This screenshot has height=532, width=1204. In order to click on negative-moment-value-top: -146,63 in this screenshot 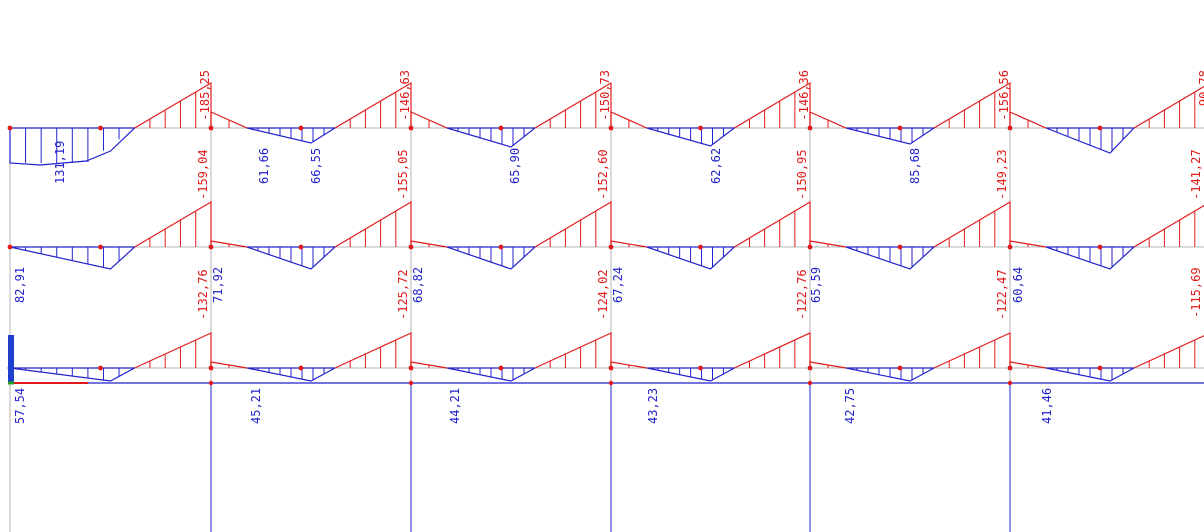, I will do `click(405, 95)`.